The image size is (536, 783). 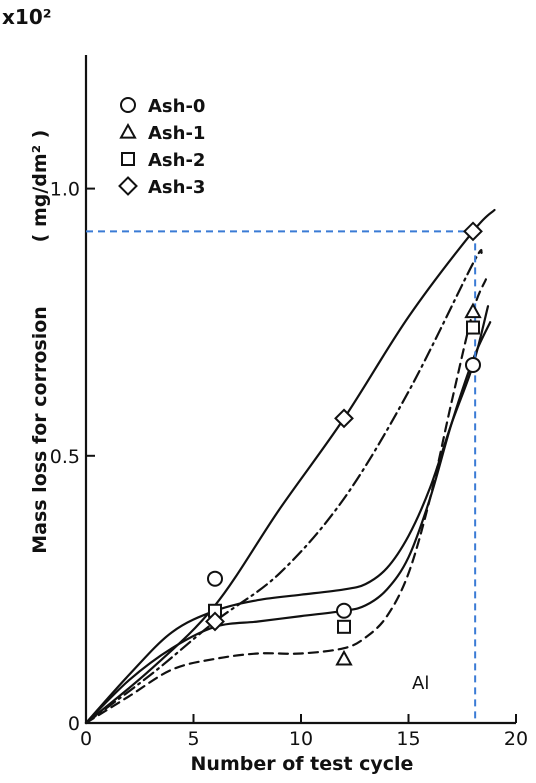 I want to click on legend-label-ash-1: Ash-1, so click(x=176, y=133).